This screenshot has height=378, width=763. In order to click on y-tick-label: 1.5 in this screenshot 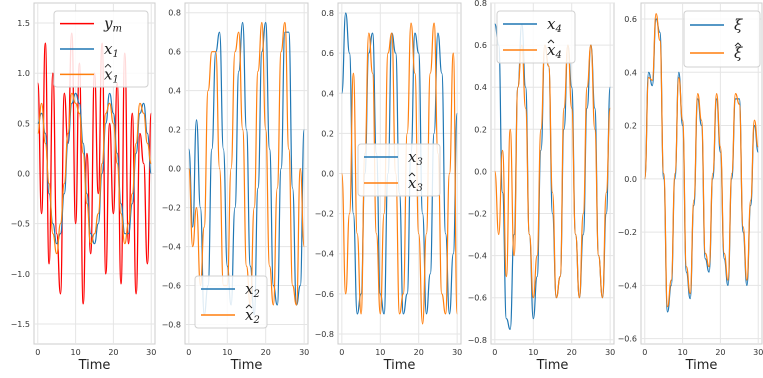, I will do `click(23, 23)`.